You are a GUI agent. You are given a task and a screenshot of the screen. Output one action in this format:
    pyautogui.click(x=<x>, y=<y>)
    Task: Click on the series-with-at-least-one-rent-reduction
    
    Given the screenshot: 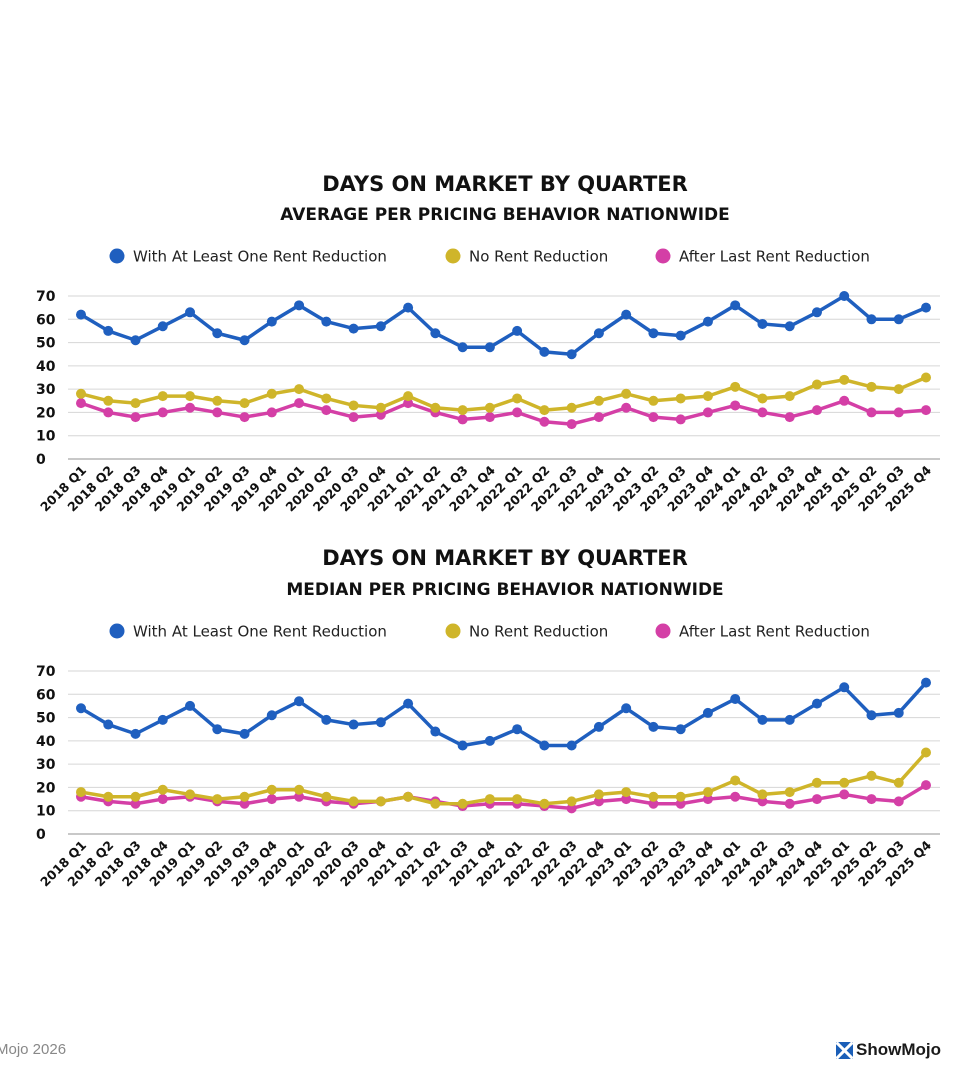 What is the action you would take?
    pyautogui.click(x=503, y=325)
    